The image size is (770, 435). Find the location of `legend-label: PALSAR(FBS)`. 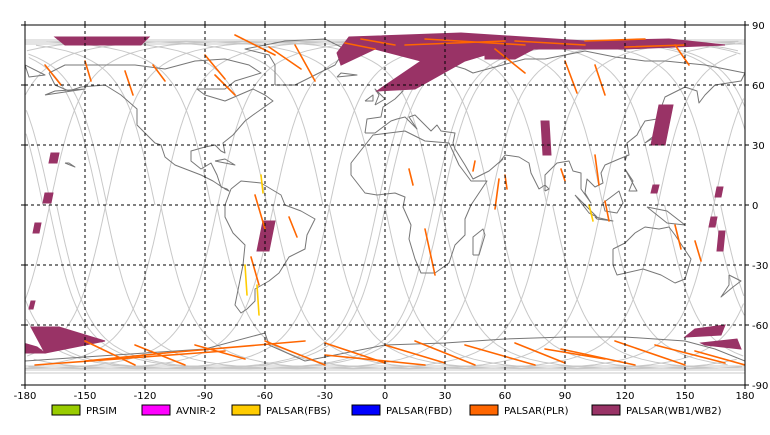

legend-label: PALSAR(FBS) is located at coordinates (298, 411).